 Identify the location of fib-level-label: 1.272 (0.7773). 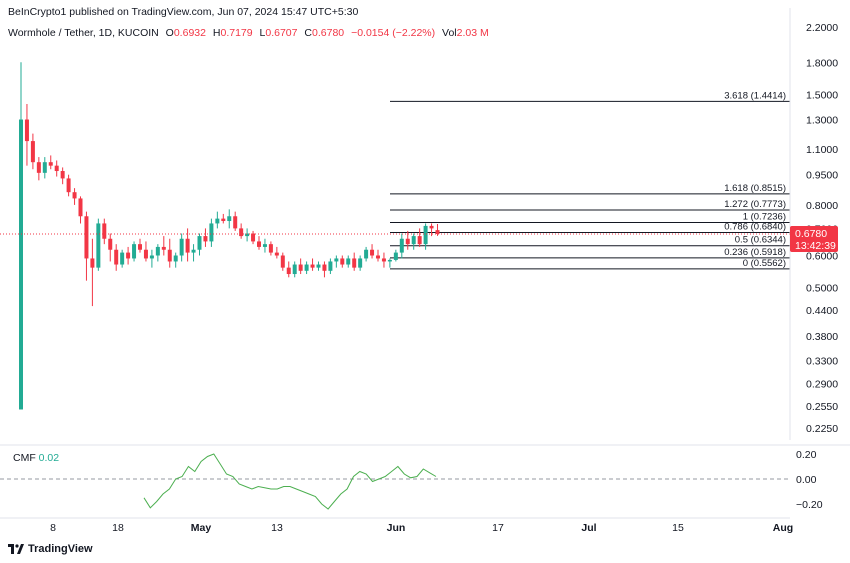
(755, 204).